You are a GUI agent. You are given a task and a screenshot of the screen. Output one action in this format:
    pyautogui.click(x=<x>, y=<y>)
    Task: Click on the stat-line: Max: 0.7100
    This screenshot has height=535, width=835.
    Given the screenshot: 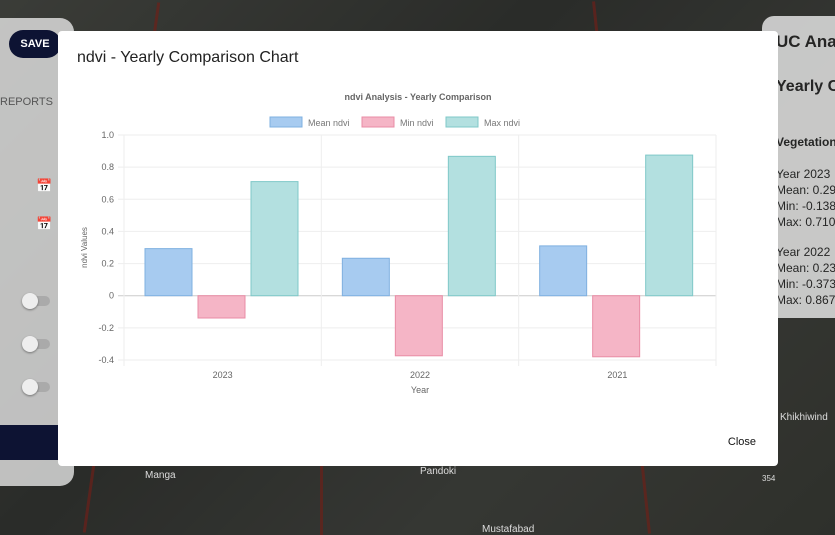 What is the action you would take?
    pyautogui.click(x=805, y=222)
    